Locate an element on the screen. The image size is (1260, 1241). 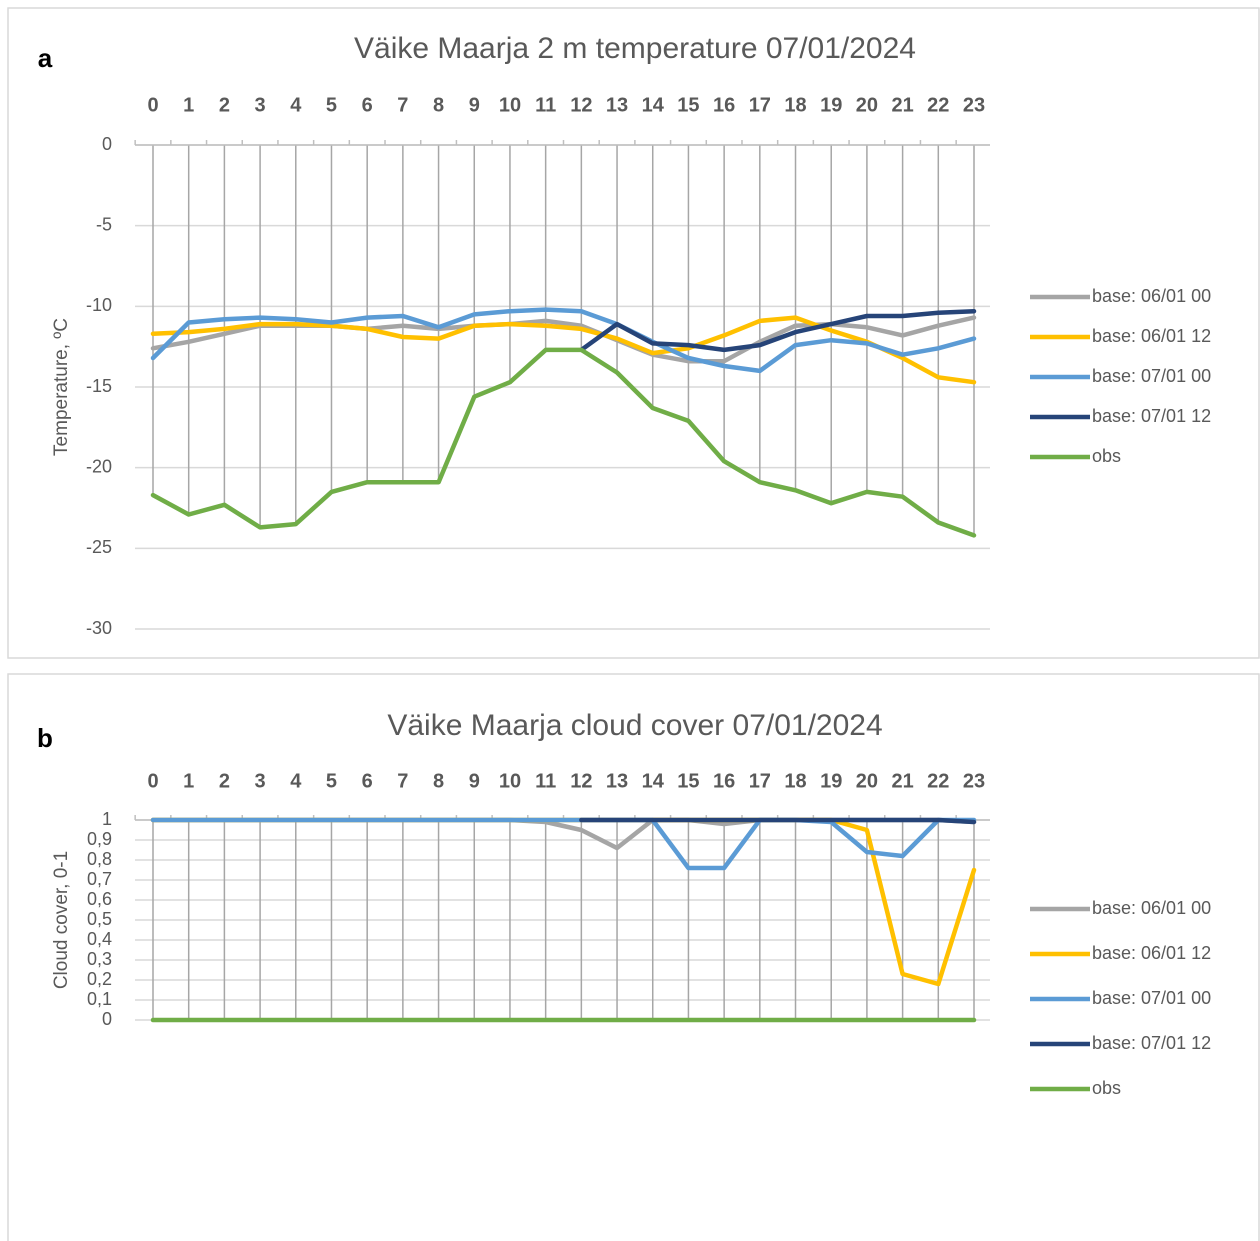
y-tick-label: -20 is located at coordinates (99, 466).